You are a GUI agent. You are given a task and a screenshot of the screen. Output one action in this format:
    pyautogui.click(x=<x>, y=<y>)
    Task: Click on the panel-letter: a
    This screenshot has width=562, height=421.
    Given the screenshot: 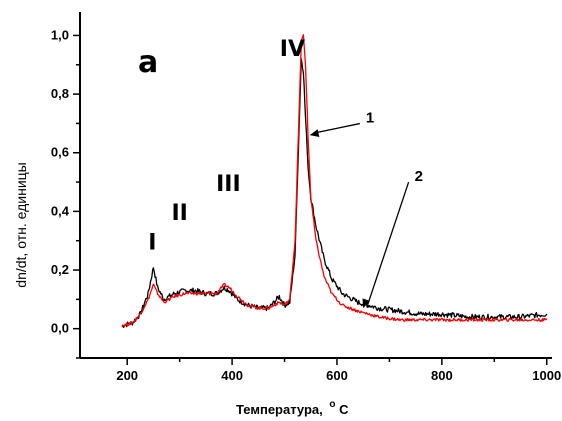 What is the action you would take?
    pyautogui.click(x=148, y=62)
    